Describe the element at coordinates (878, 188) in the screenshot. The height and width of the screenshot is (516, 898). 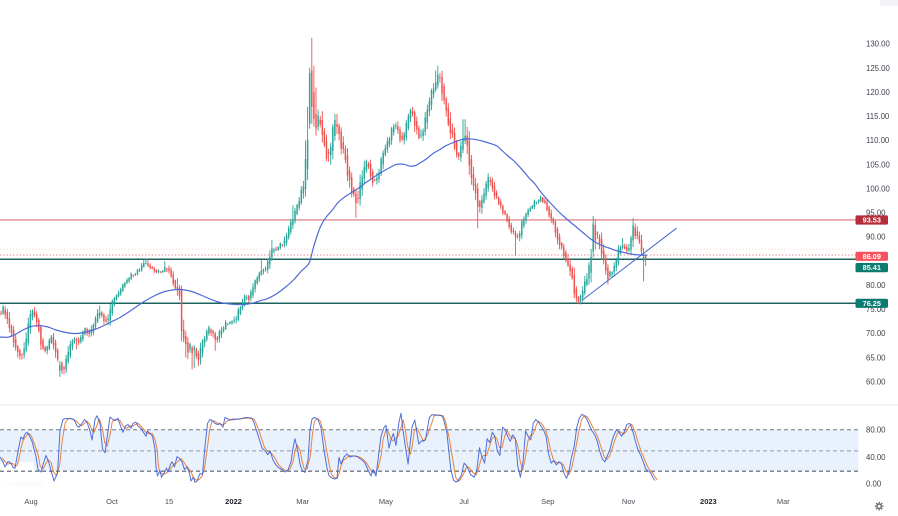
I see `svg-text: 100.00` at that location.